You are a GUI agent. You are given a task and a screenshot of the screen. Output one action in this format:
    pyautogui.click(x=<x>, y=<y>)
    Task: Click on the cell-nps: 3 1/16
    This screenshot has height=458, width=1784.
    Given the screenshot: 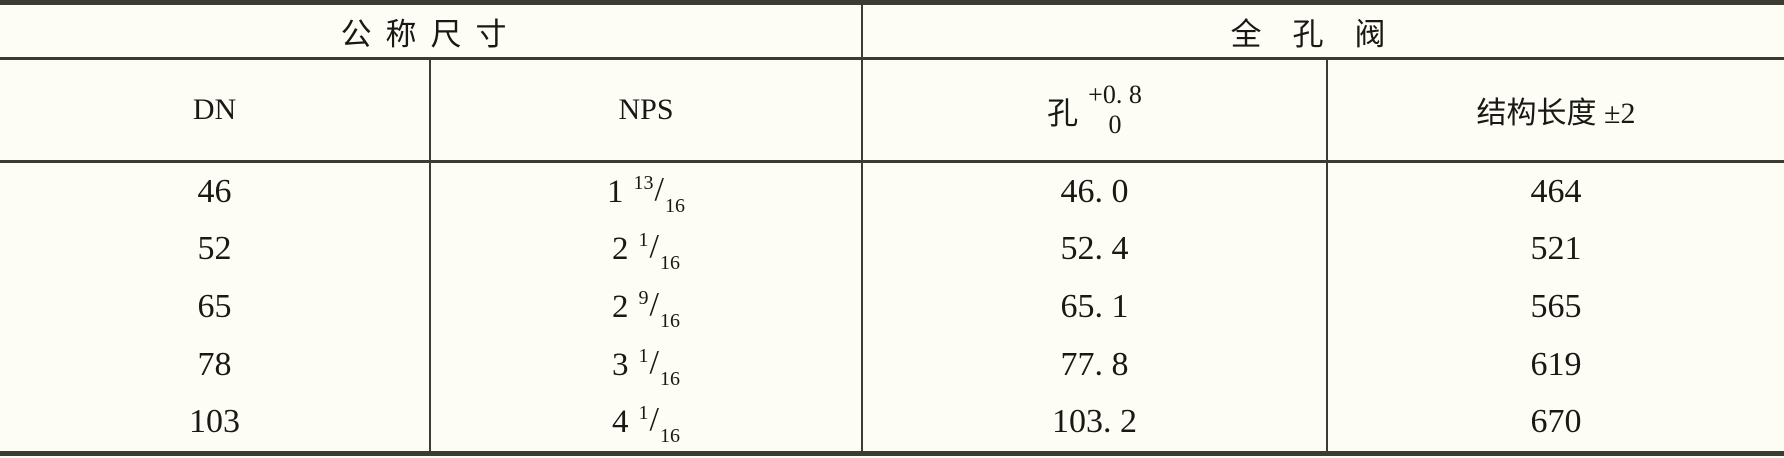 What is the action you would take?
    pyautogui.click(x=645, y=364)
    